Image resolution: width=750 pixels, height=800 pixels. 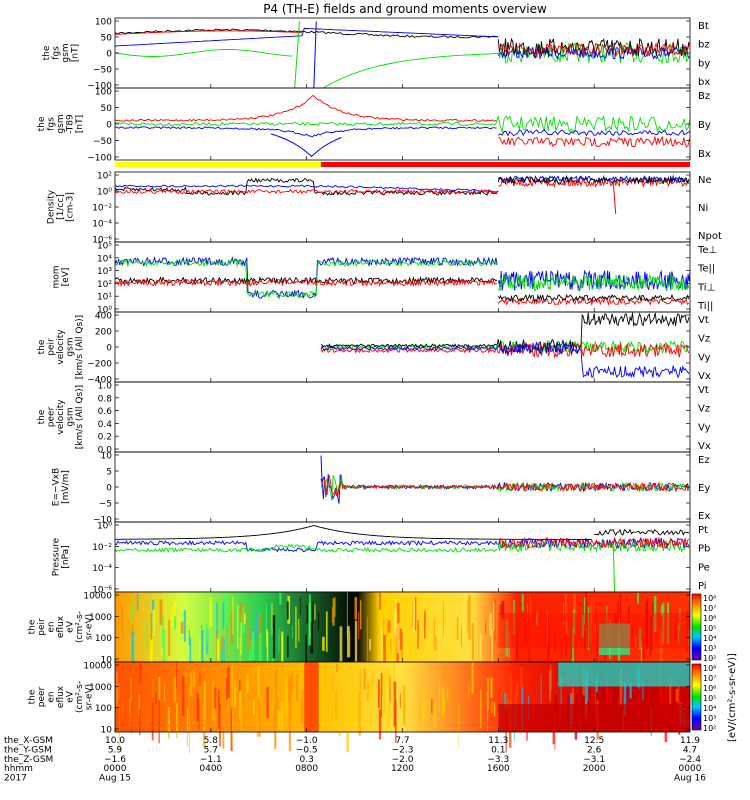 I want to click on legend-bx: Bx, so click(x=704, y=154).